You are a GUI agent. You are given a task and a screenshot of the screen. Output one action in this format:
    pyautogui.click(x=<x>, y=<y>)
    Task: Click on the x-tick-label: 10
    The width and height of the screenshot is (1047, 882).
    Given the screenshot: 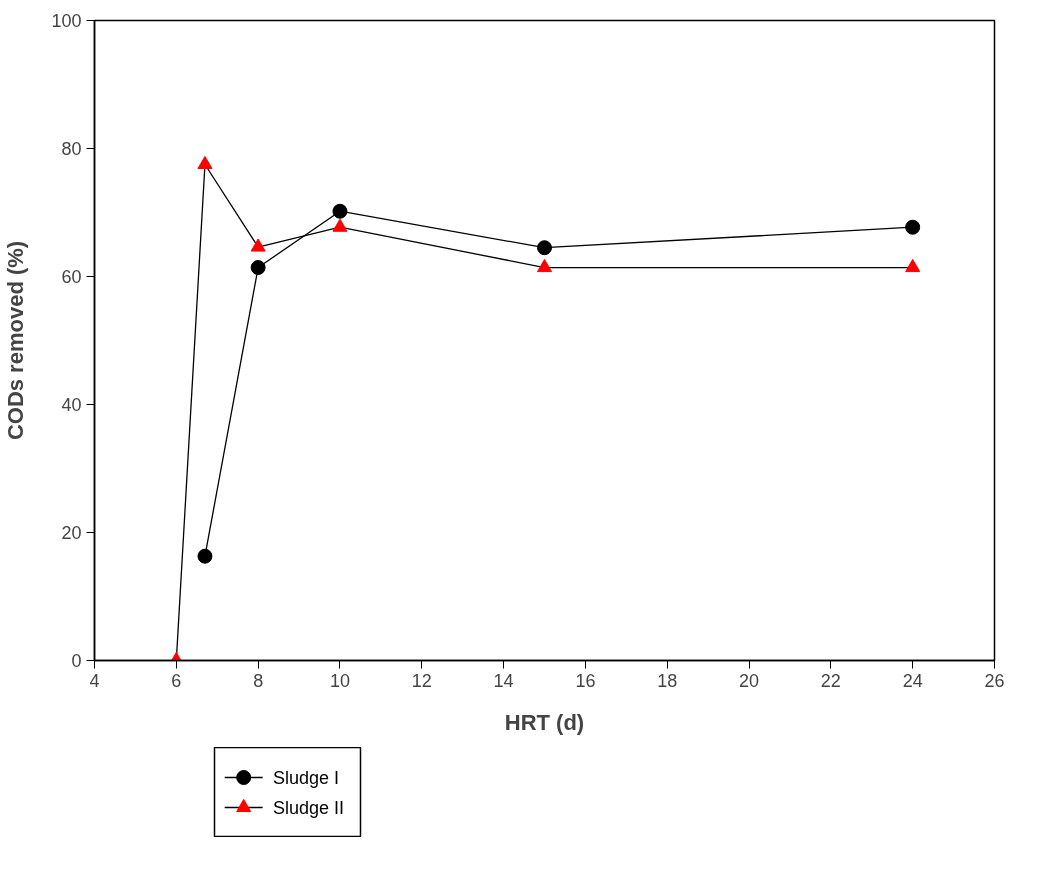 What is the action you would take?
    pyautogui.click(x=339, y=680)
    